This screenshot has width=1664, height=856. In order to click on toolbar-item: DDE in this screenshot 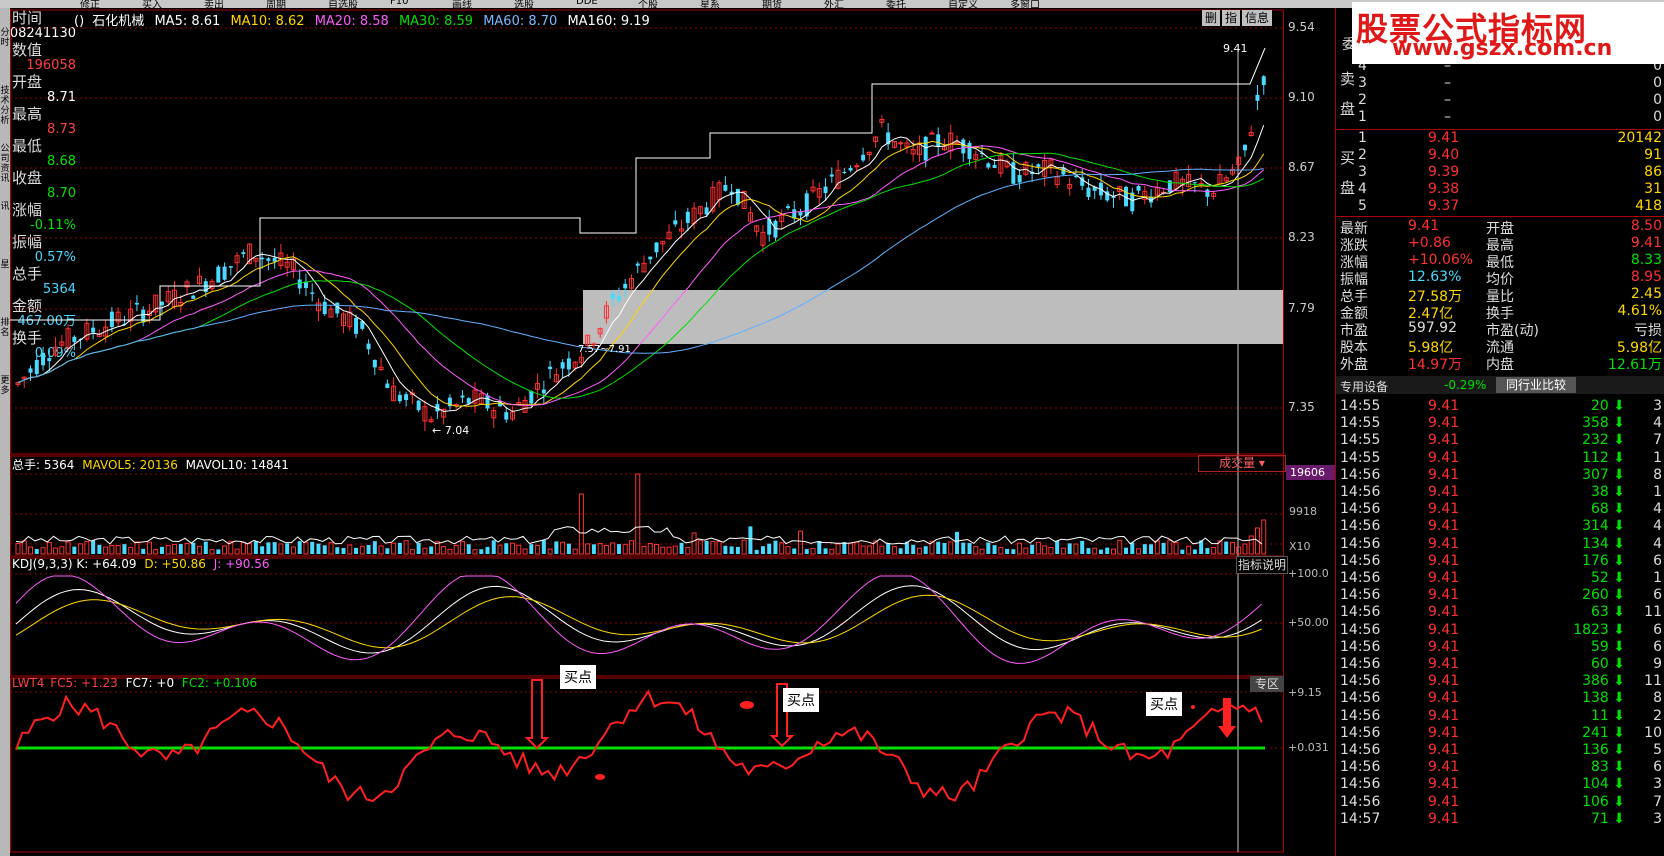, I will do `click(587, 3)`.